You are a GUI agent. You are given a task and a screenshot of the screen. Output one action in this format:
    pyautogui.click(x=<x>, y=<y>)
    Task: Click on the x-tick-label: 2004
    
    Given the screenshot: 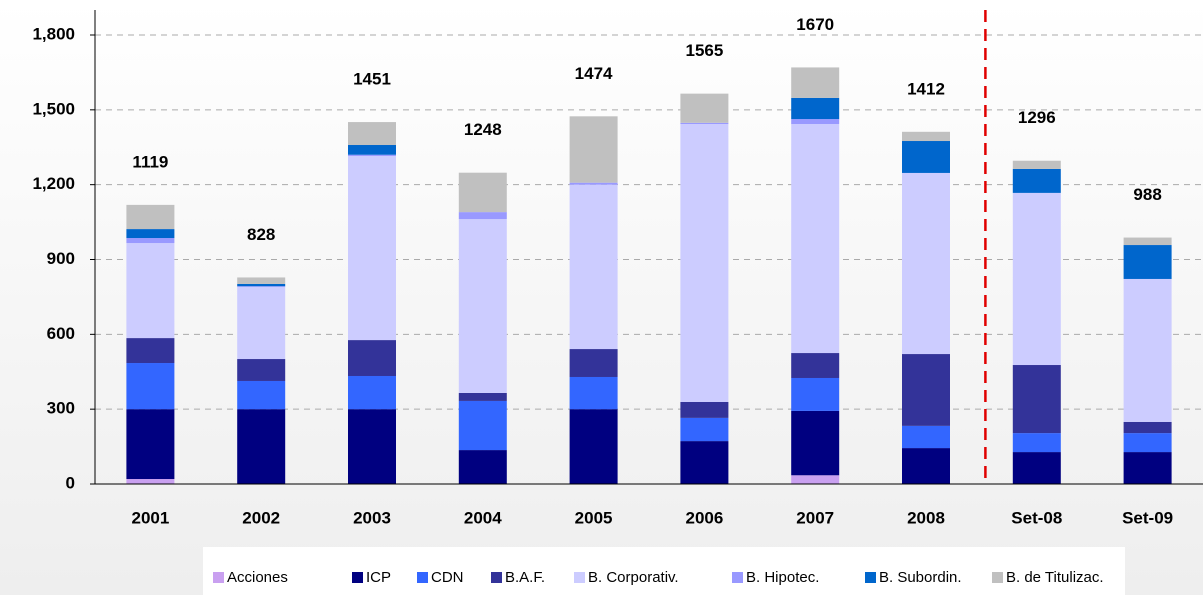 What is the action you would take?
    pyautogui.click(x=483, y=517)
    